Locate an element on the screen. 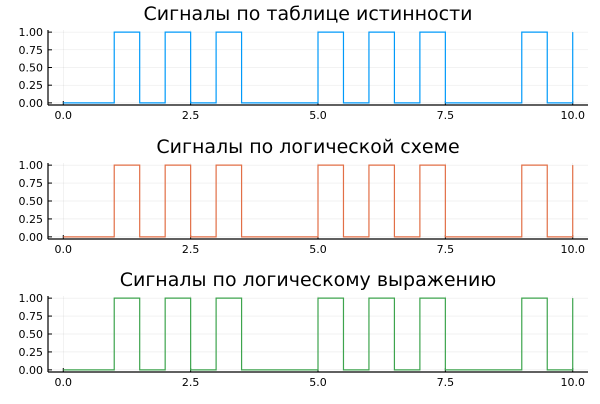 The image size is (600, 404). subplot-title: Сигналы по таблице истинности is located at coordinates (307, 14).